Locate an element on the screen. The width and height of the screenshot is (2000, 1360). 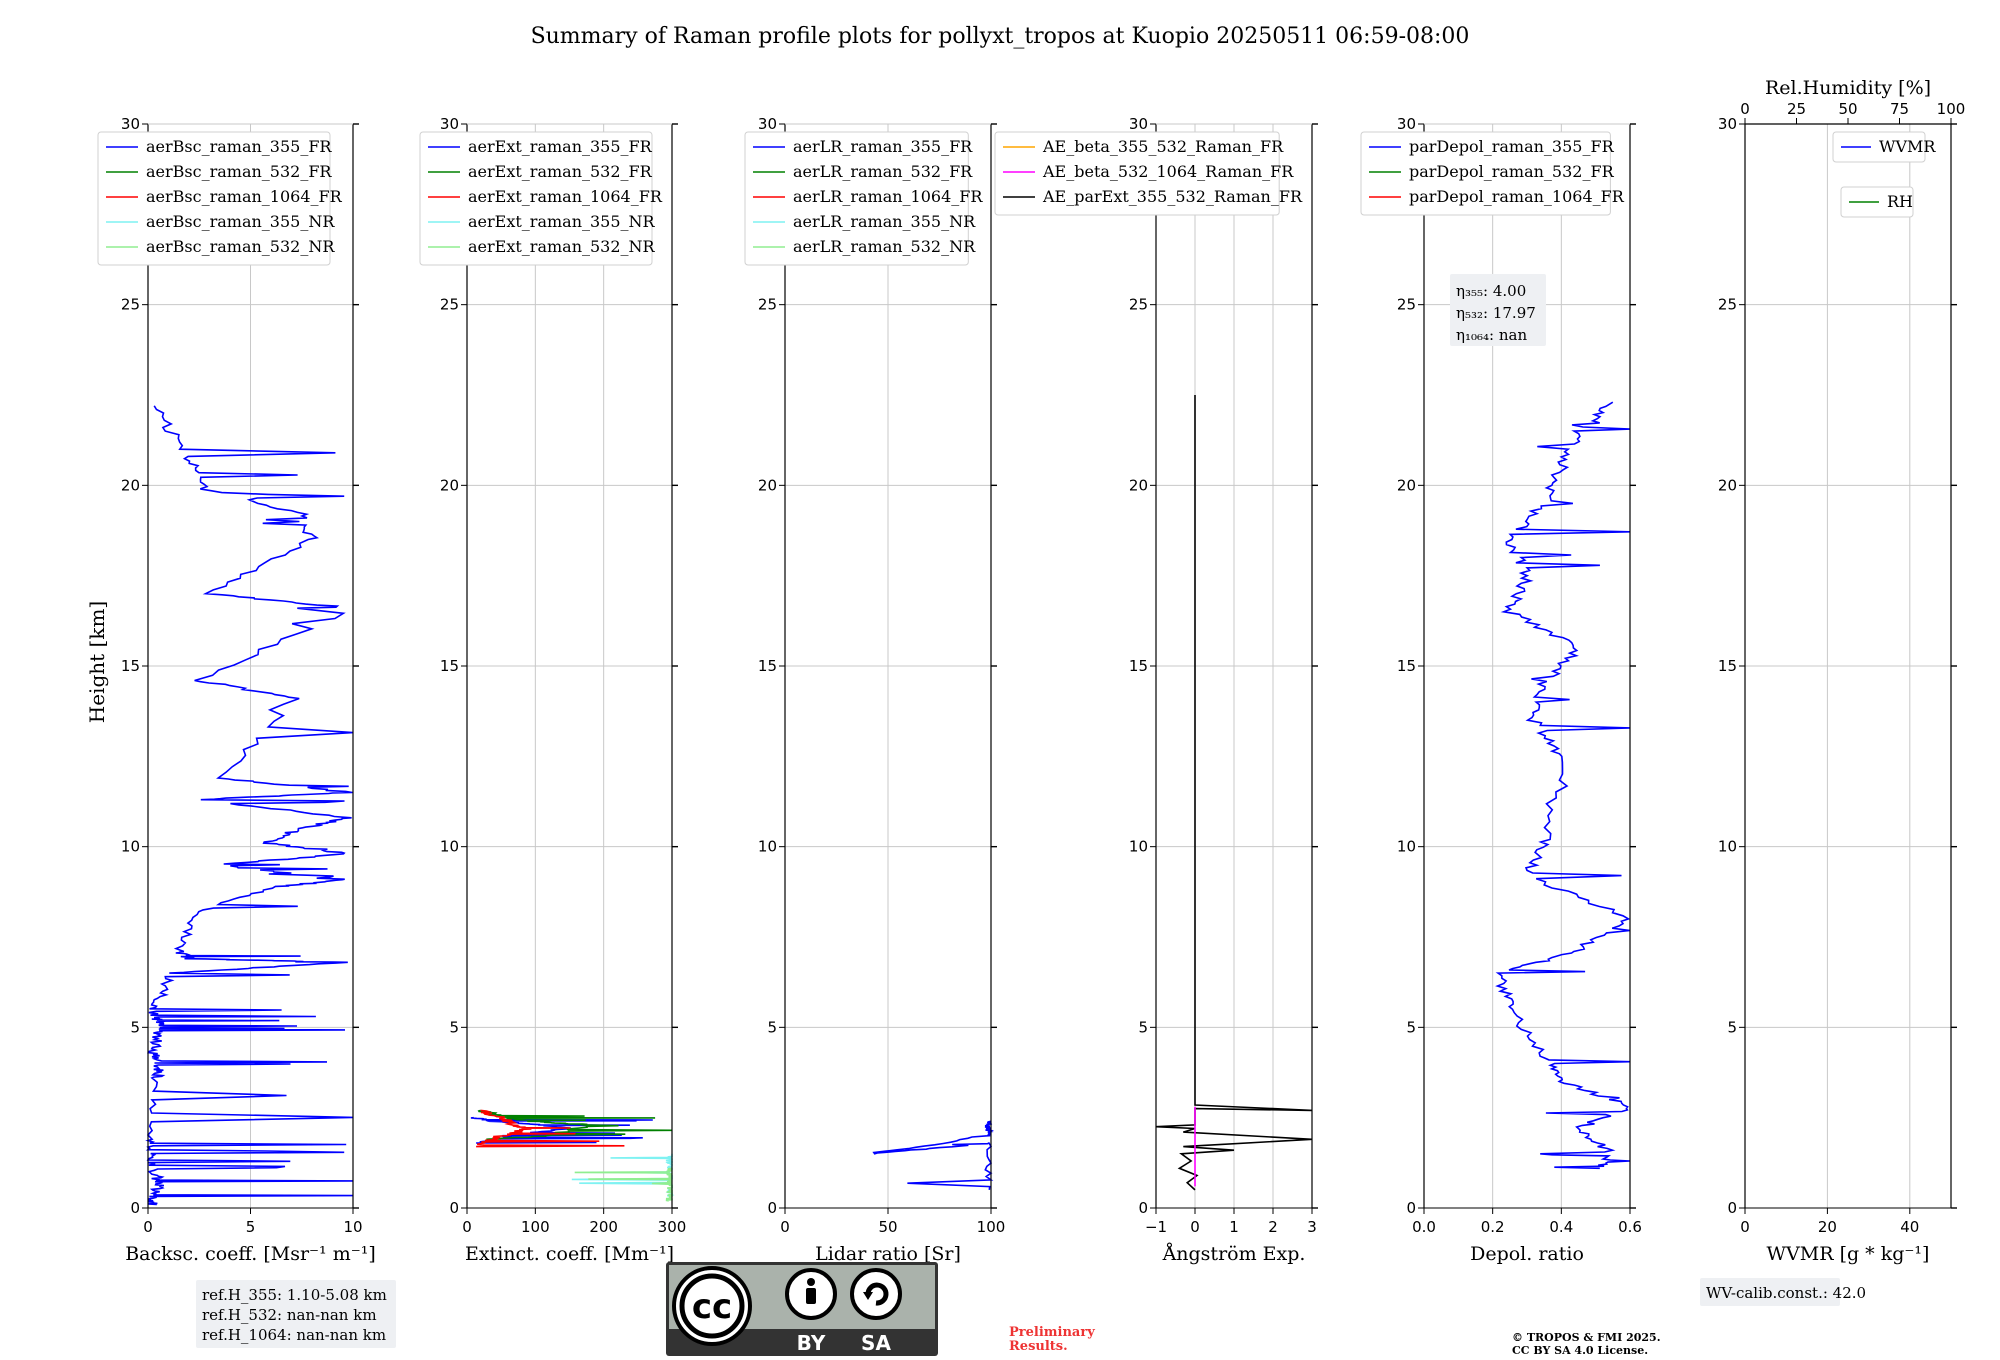
legend-entry: parDepol_raman_532_FR is located at coordinates (1512, 171).